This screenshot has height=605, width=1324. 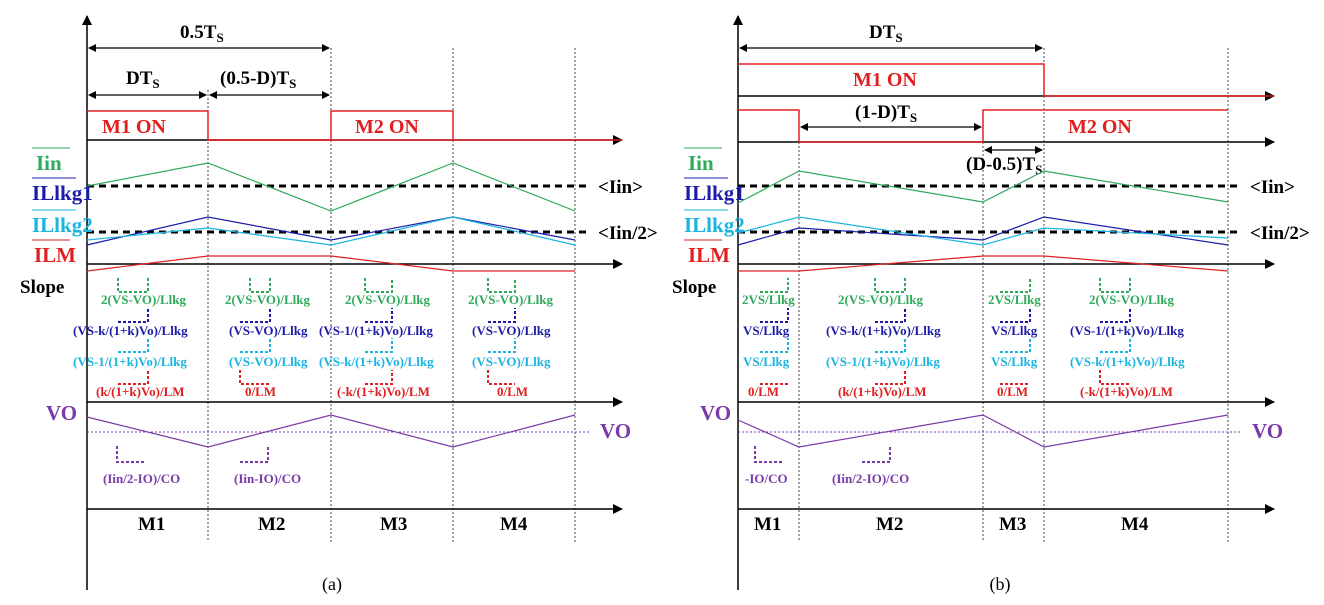 What do you see at coordinates (316, 331) in the screenshot?
I see `panel-a-slope-markers` at bounding box center [316, 331].